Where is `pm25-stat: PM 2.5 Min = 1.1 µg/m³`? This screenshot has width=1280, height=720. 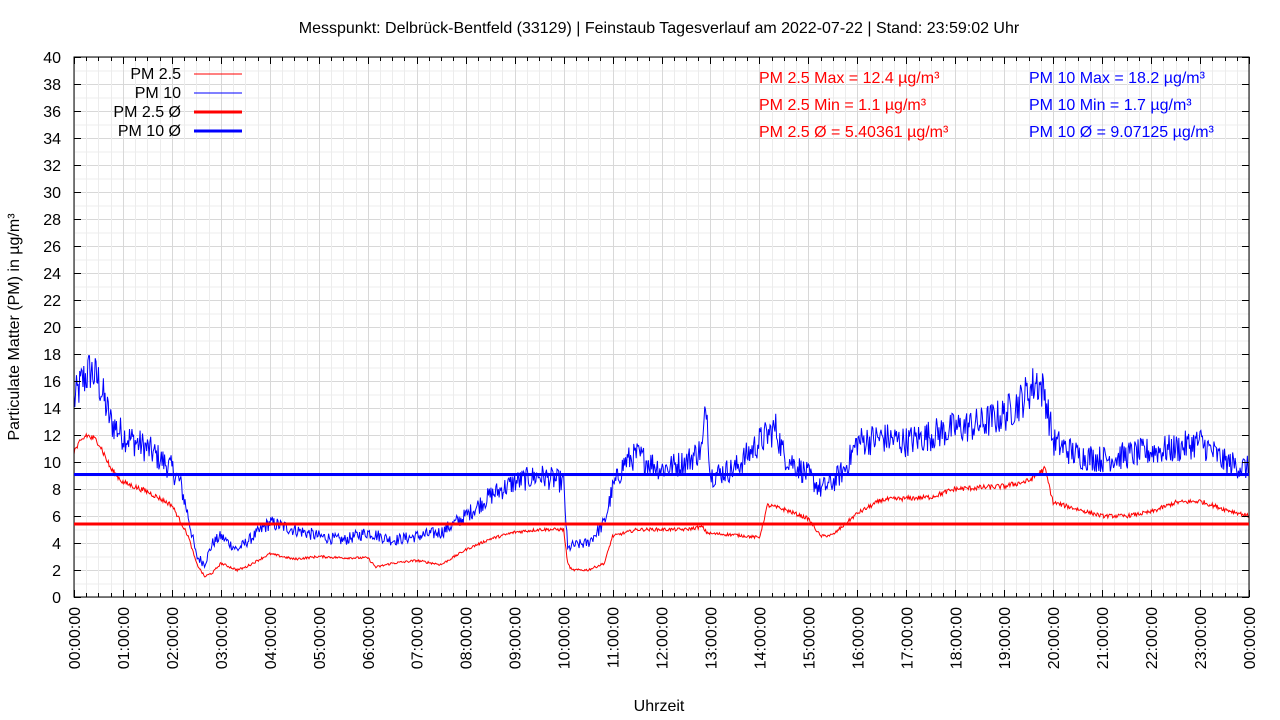
pm25-stat: PM 2.5 Min = 1.1 µg/m³ is located at coordinates (843, 105).